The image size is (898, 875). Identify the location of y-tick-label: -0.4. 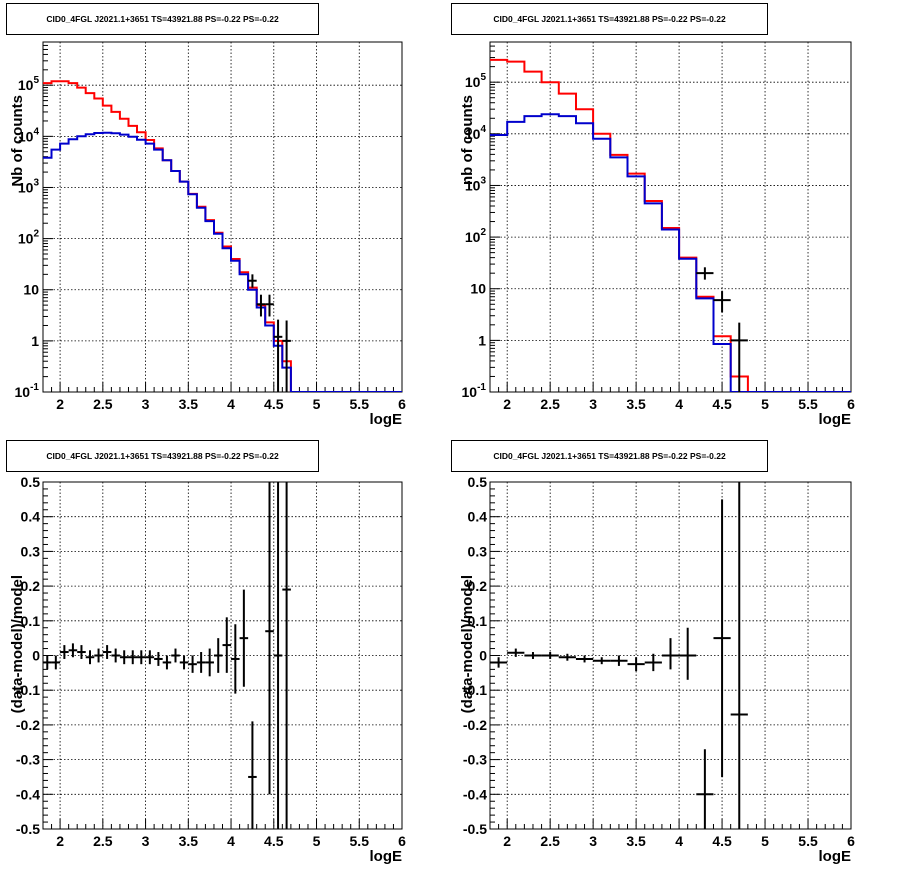
(475, 794).